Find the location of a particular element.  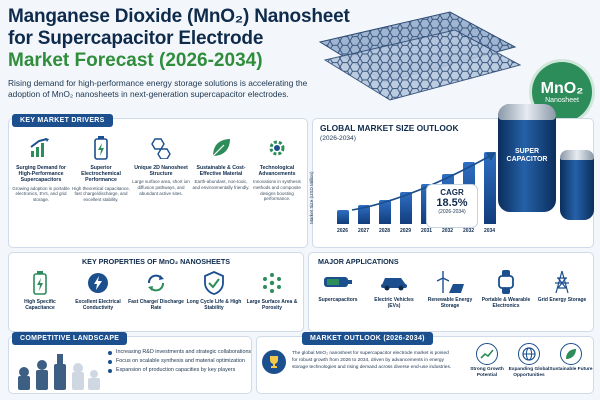

hexagon-structure-icon is located at coordinates (161, 148).